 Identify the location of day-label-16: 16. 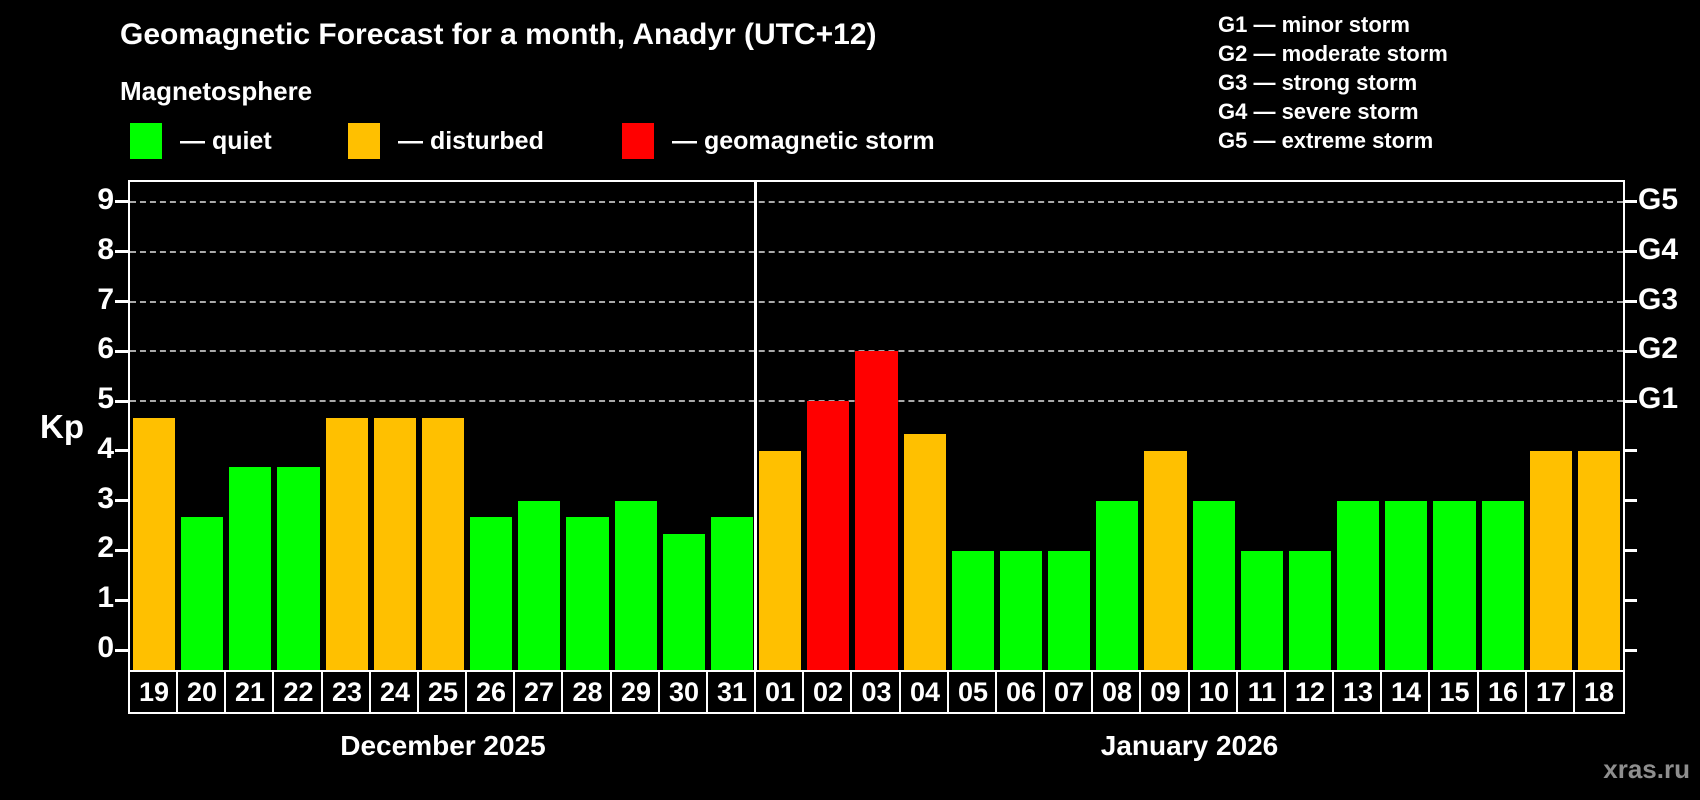
(1503, 692).